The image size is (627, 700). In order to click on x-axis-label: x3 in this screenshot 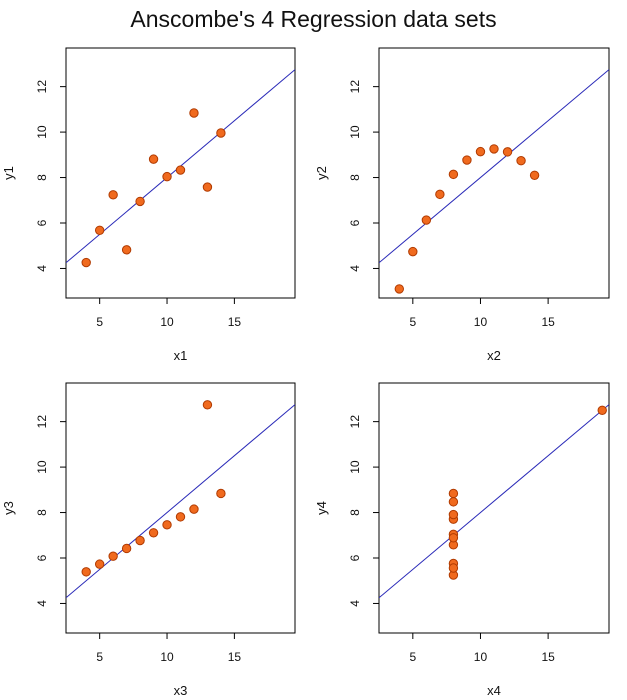, I will do `click(181, 690)`.